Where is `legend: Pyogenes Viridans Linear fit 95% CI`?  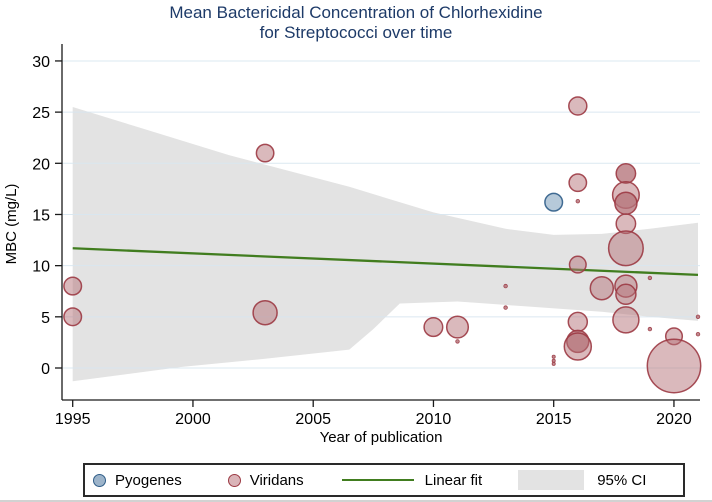
legend: Pyogenes Viridans Linear fit 95% CI is located at coordinates (384, 480).